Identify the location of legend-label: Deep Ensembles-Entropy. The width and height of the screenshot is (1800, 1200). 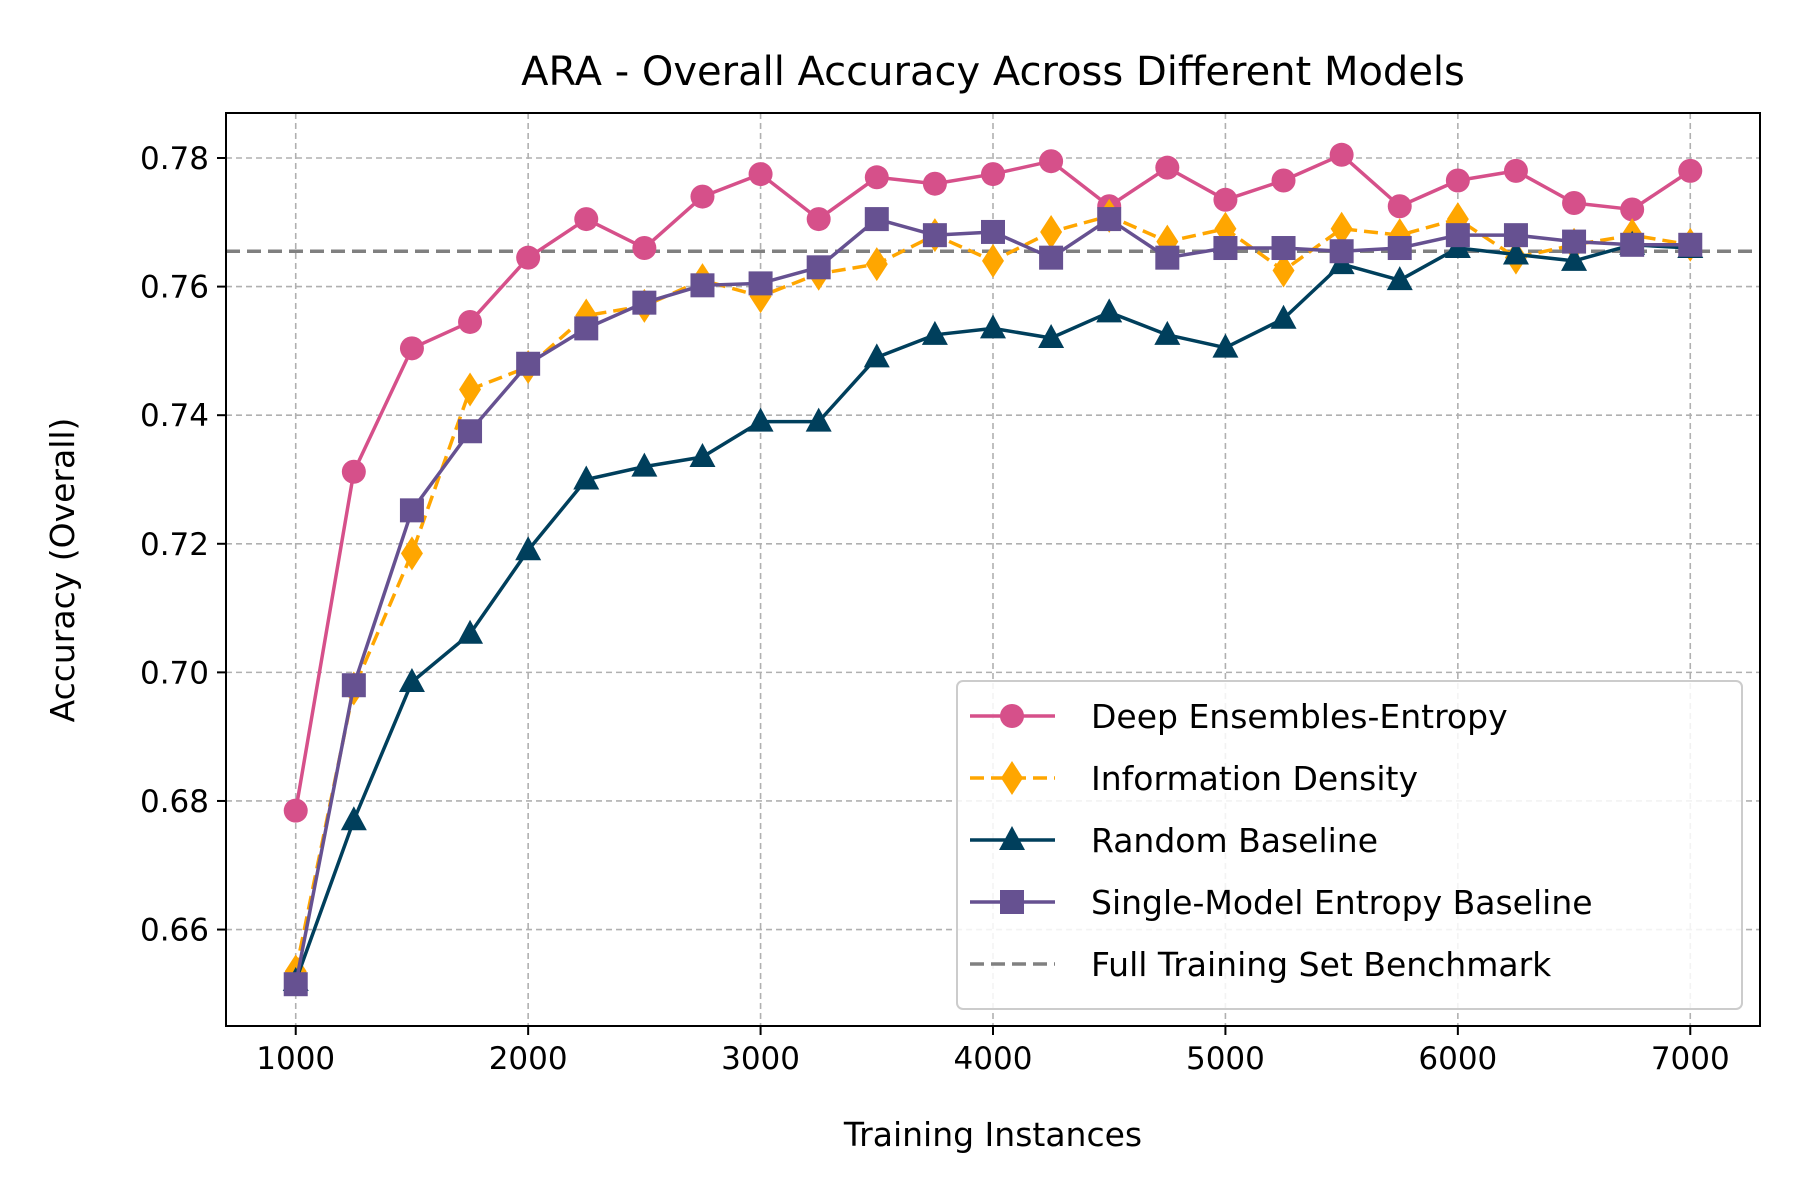
(1299, 716).